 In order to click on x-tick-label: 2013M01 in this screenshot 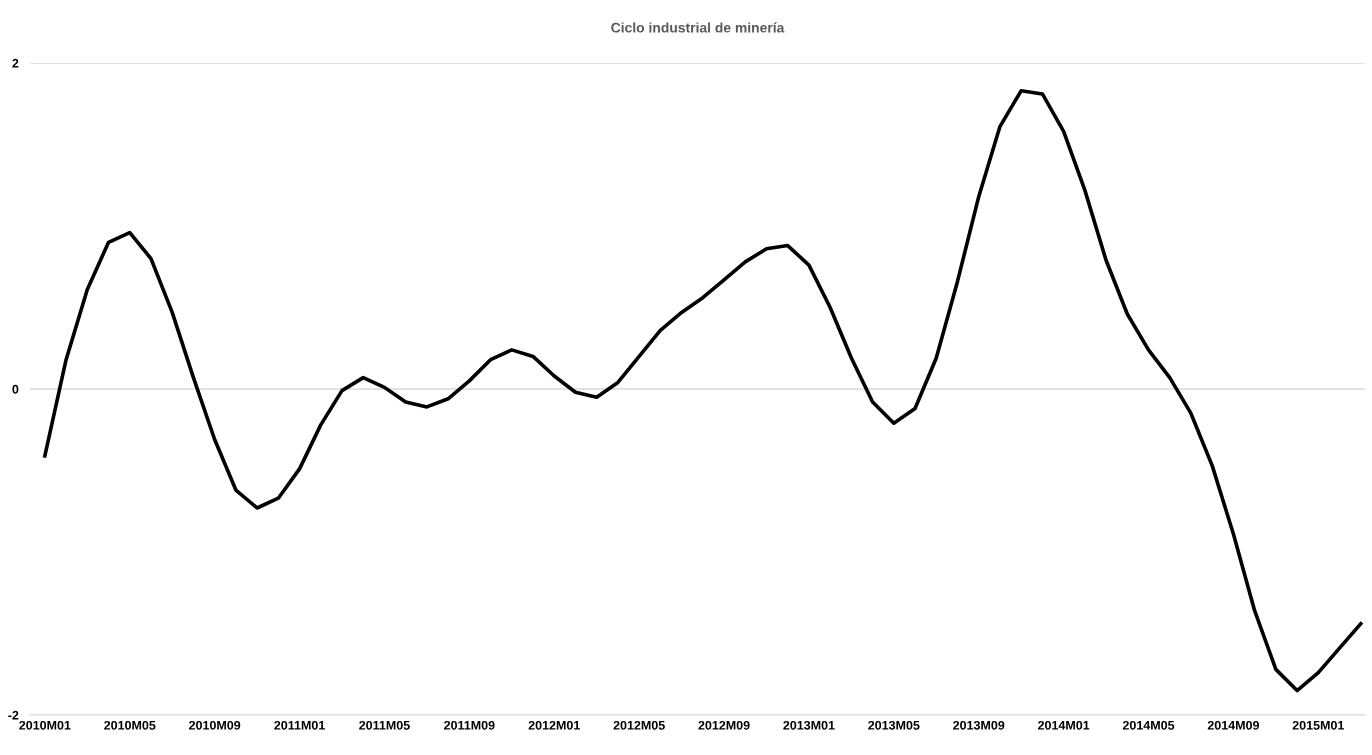, I will do `click(809, 725)`.